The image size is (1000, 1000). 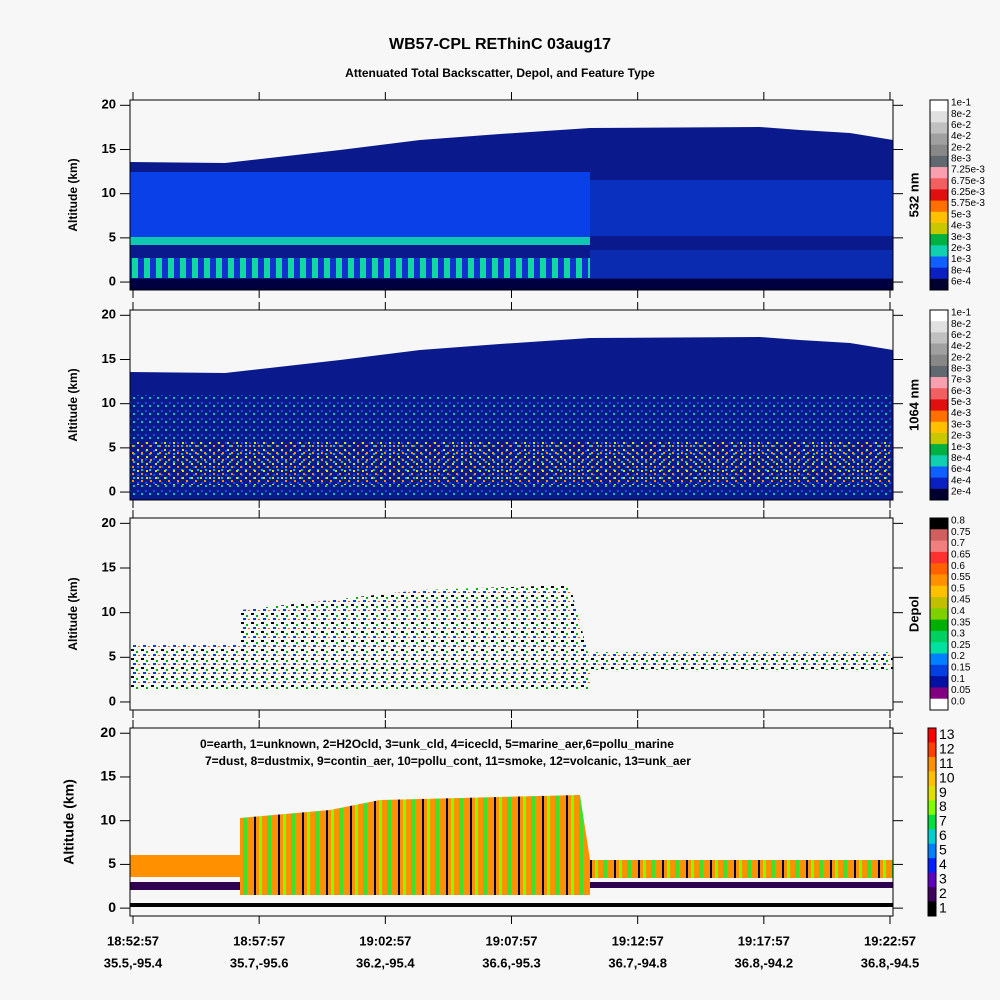 I want to click on colorbar-tick-label: 6e-3, so click(x=961, y=391).